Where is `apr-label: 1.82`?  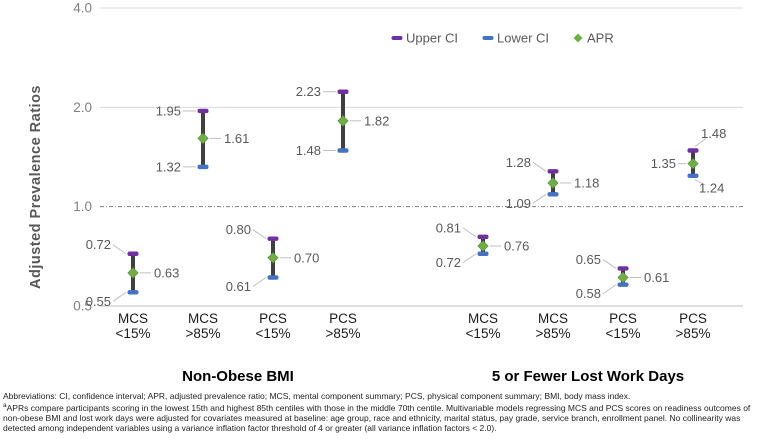
apr-label: 1.82 is located at coordinates (376, 120).